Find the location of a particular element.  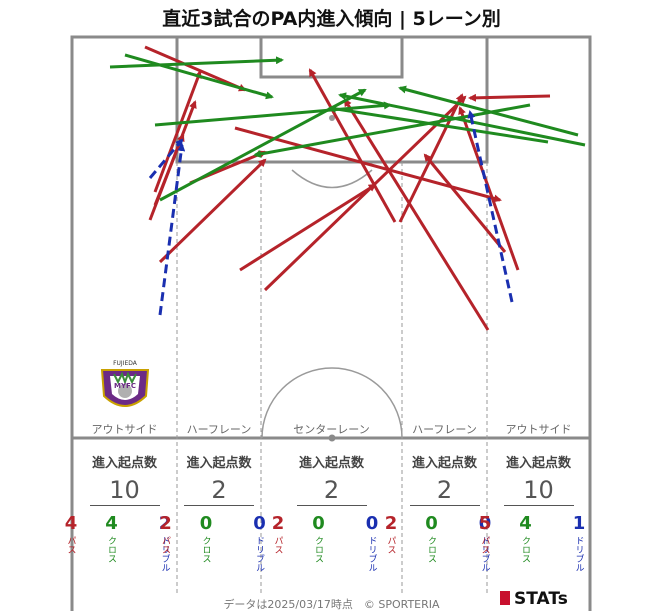

lane-label-outside-right: アウトサイド is located at coordinates (538, 429).